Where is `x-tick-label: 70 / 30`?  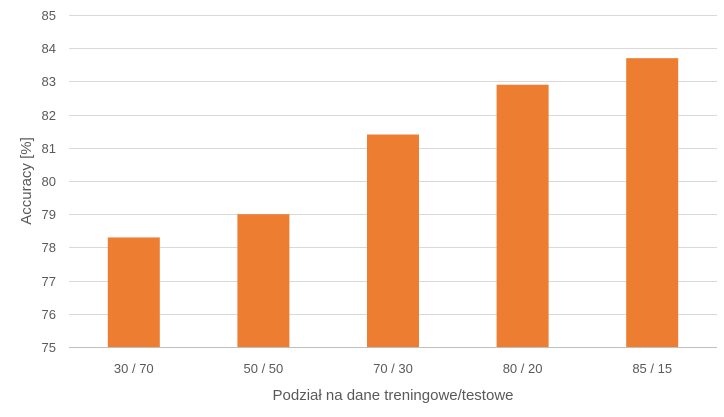 x-tick-label: 70 / 30 is located at coordinates (393, 368).